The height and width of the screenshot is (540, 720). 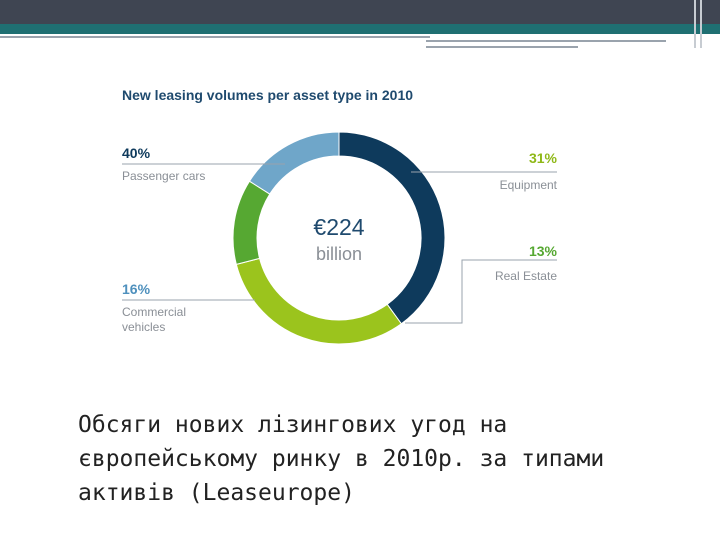 What do you see at coordinates (294, 163) in the screenshot?
I see `donut-slice-commercial-vehicles` at bounding box center [294, 163].